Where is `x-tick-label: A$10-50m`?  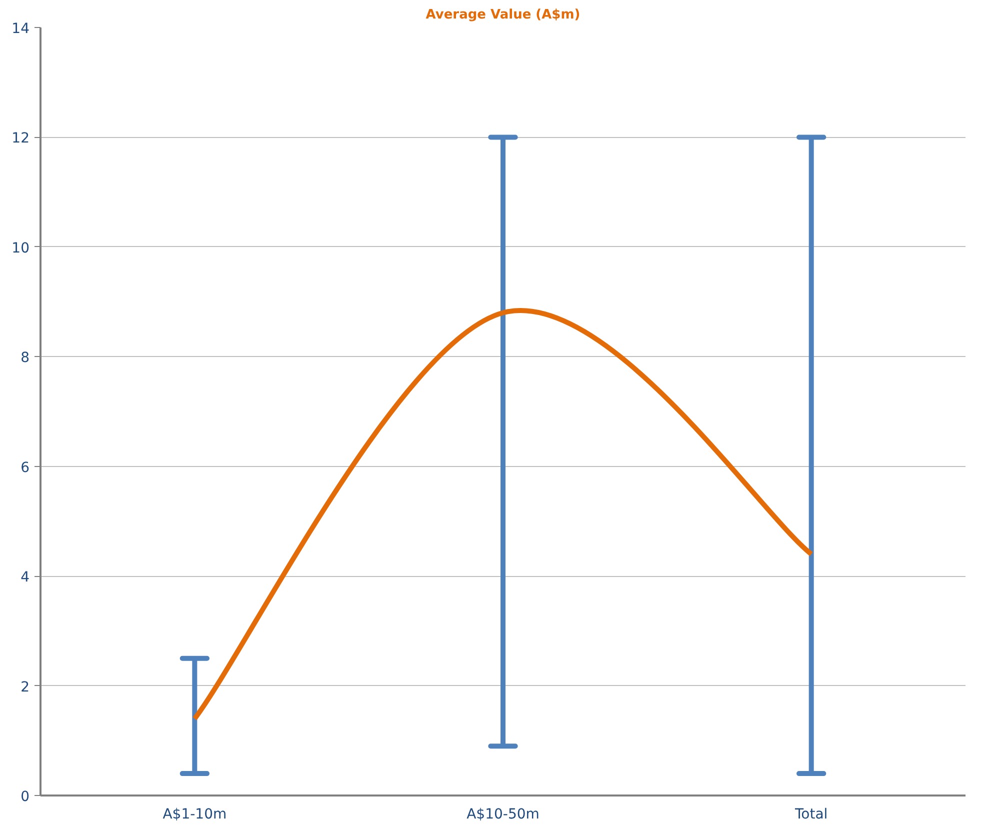 x-tick-label: A$10-50m is located at coordinates (503, 814).